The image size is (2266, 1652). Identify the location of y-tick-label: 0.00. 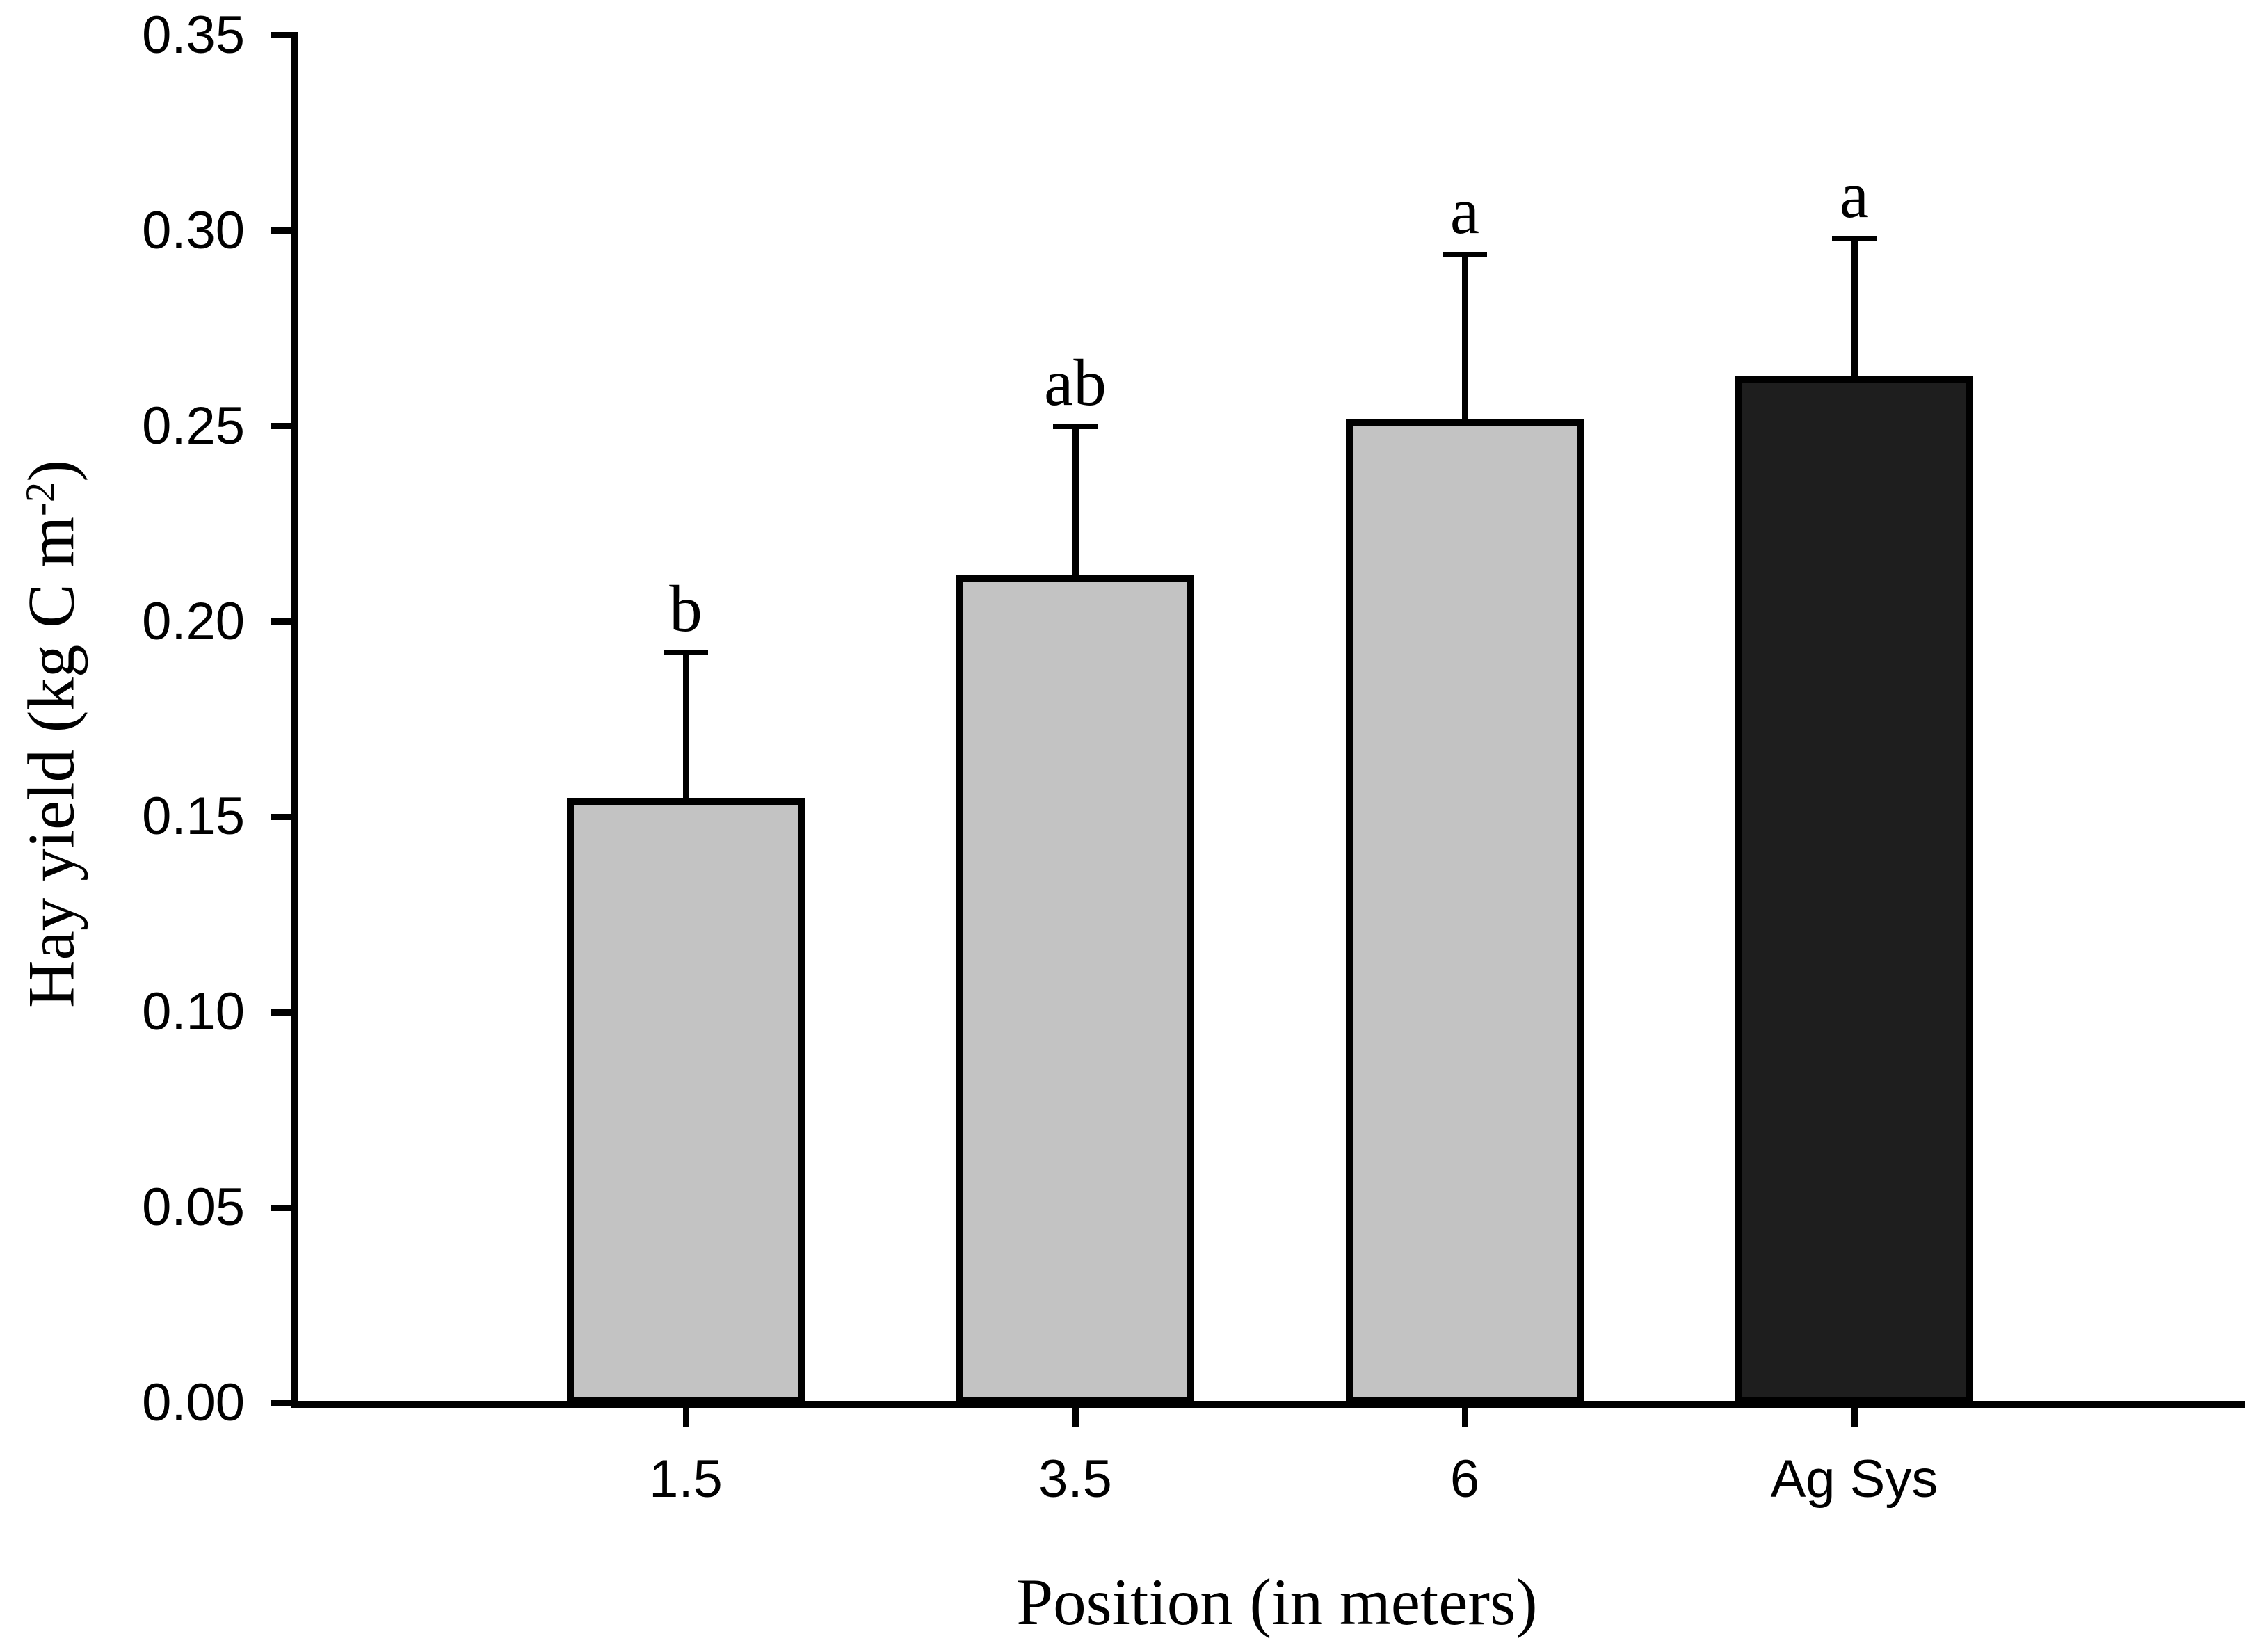
(193, 1402).